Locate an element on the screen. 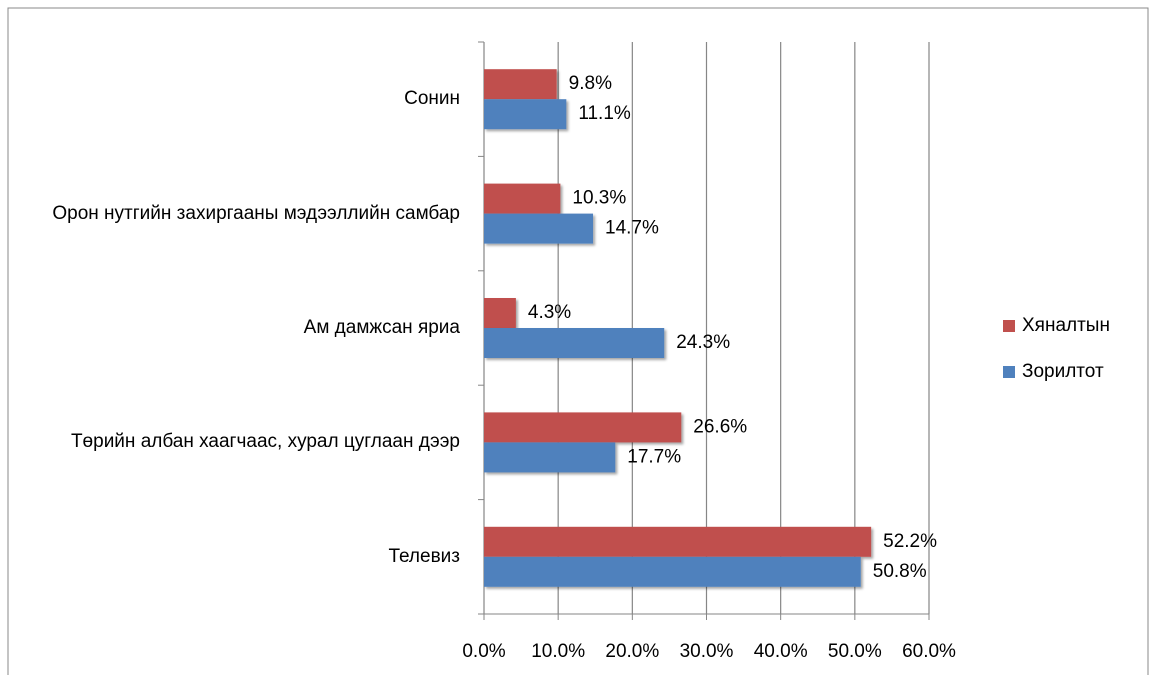 The image size is (1149, 675). data-label: 9.8% is located at coordinates (590, 83).